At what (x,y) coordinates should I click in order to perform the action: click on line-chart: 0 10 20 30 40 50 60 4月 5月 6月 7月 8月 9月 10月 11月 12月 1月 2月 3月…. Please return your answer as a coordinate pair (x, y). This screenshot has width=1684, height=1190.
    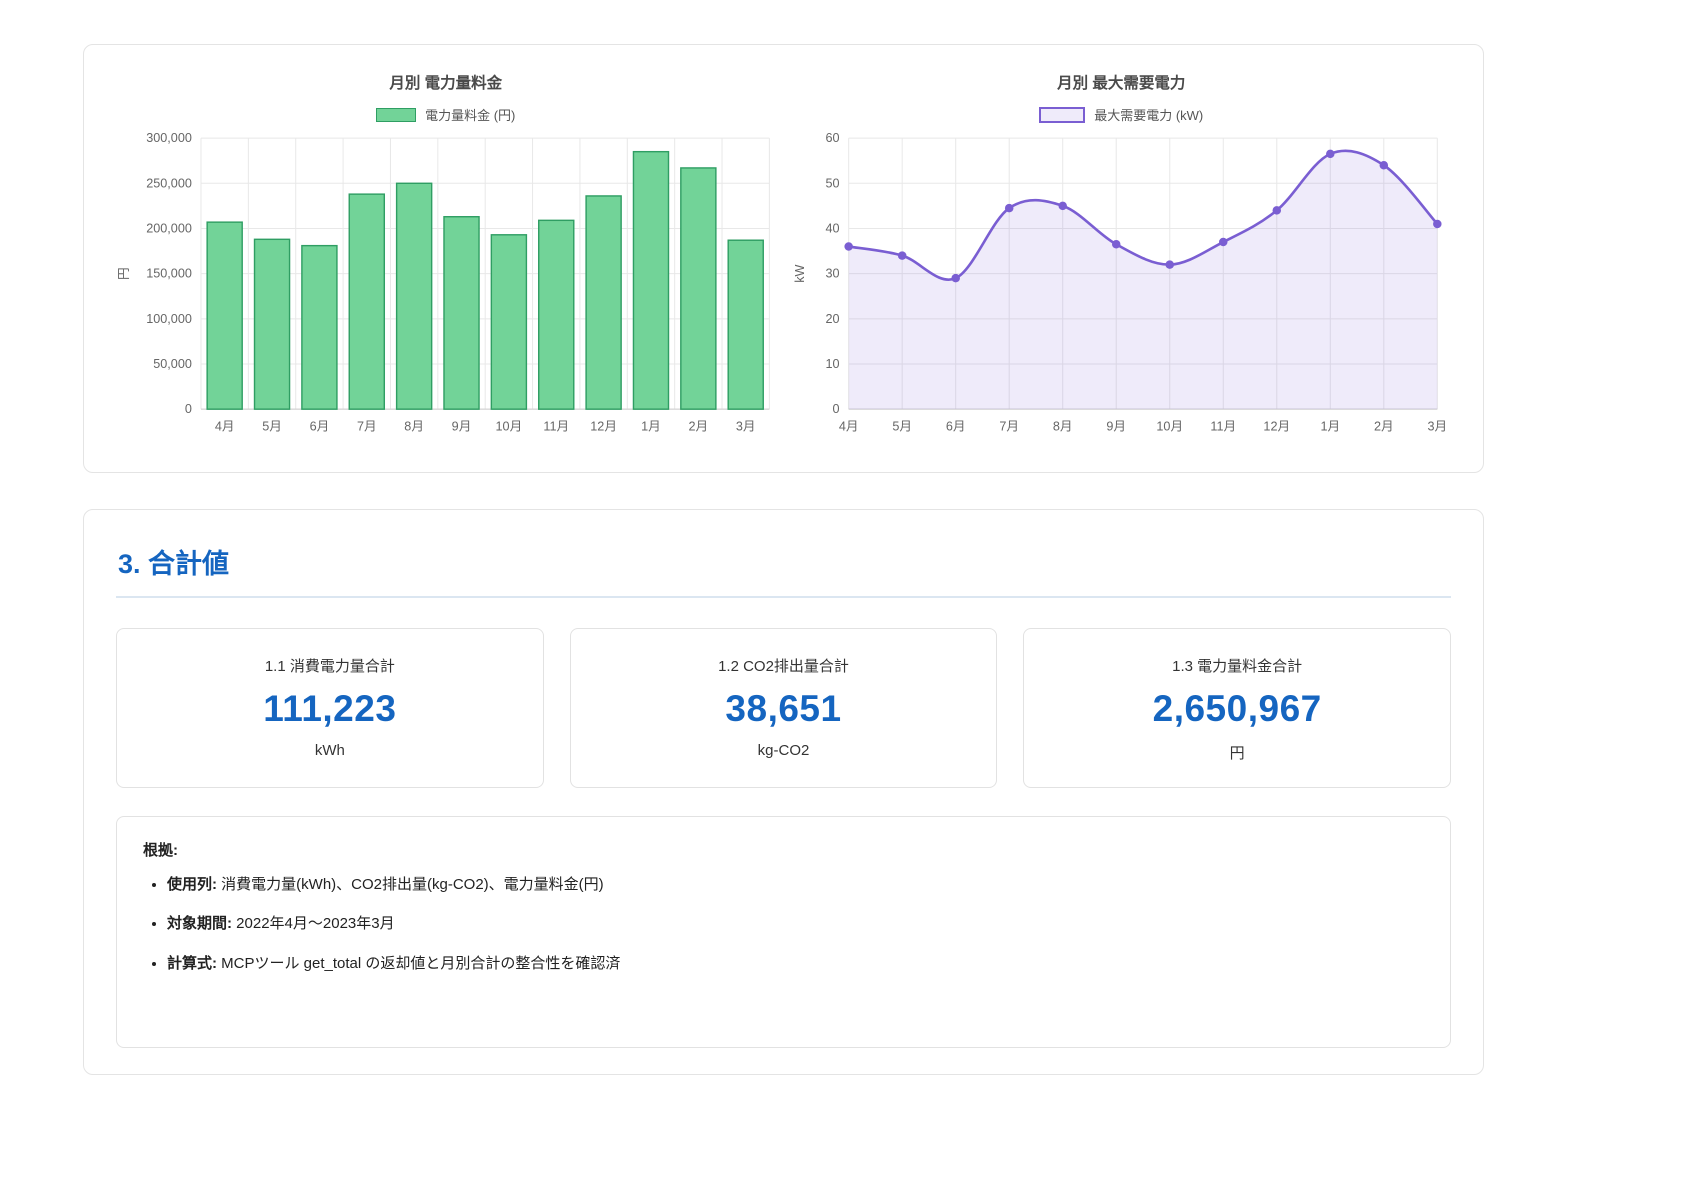
    Looking at the image, I should click on (1122, 284).